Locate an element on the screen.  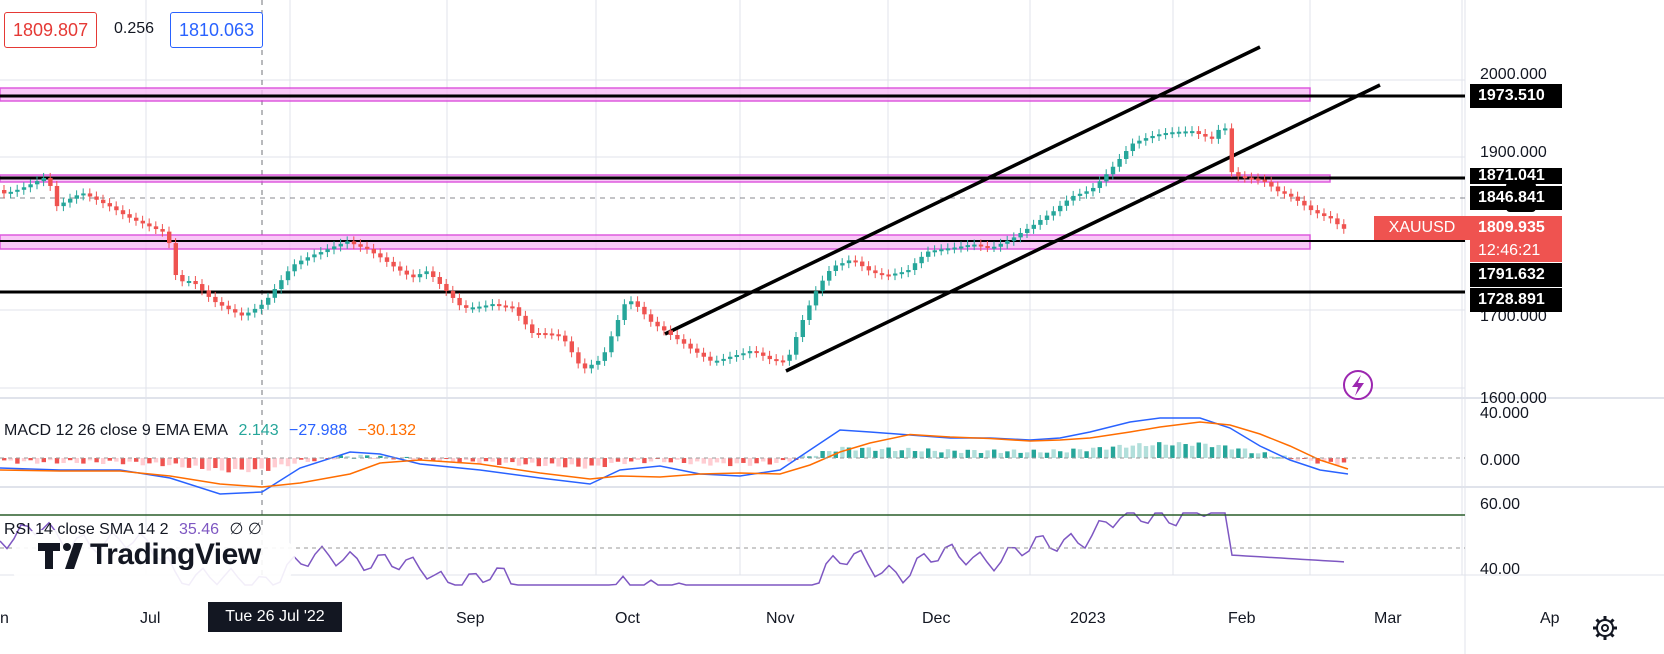
label-crosshair: 1846.841 is located at coordinates (1516, 198).